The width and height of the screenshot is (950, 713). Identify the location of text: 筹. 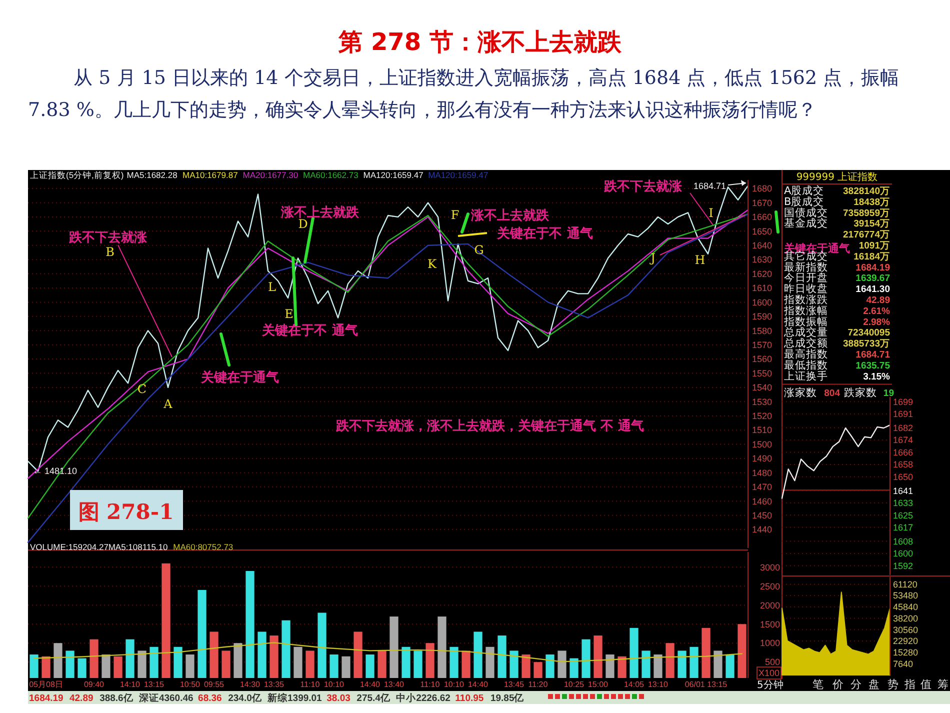
(943, 684).